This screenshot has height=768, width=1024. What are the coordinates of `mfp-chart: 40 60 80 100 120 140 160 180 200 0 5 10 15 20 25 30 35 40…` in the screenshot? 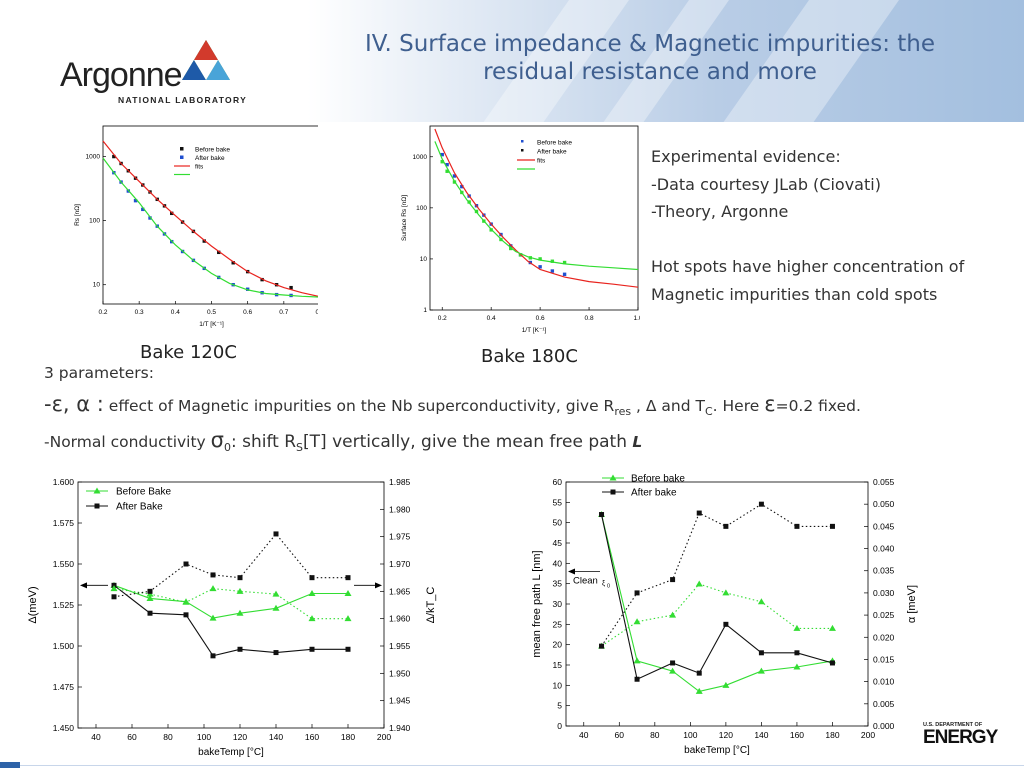 It's located at (724, 615).